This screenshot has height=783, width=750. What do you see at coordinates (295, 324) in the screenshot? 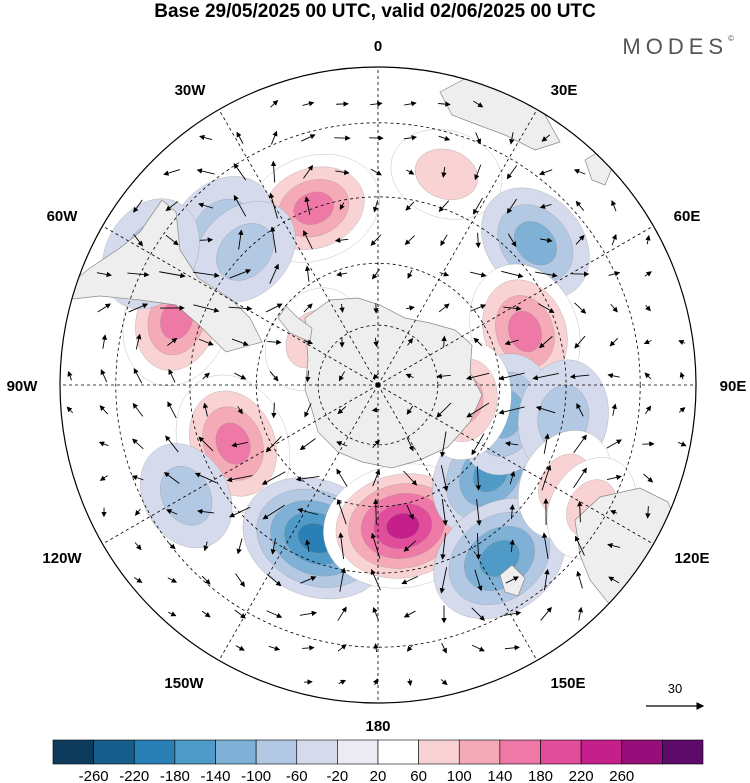
I see `antarctic-peninsula` at bounding box center [295, 324].